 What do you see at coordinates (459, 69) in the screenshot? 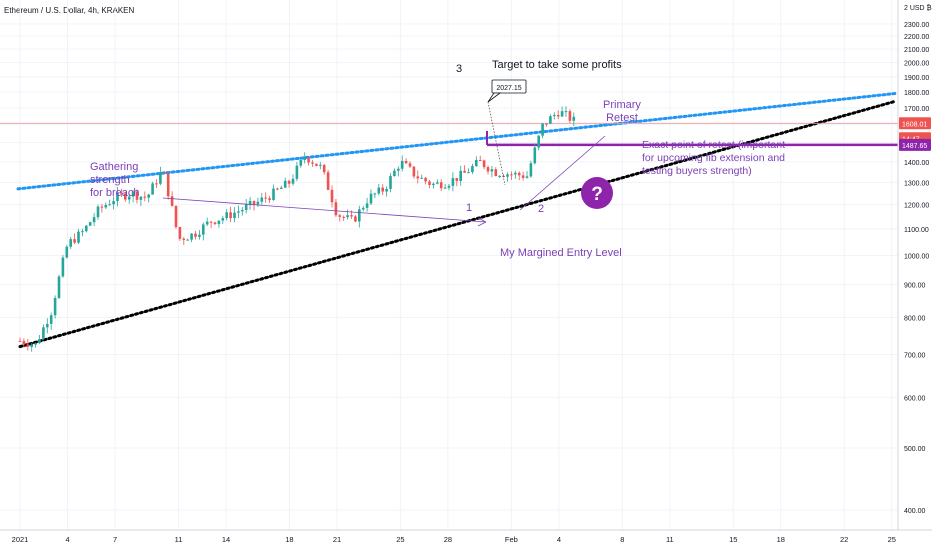
I see `target-number: 3` at bounding box center [459, 69].